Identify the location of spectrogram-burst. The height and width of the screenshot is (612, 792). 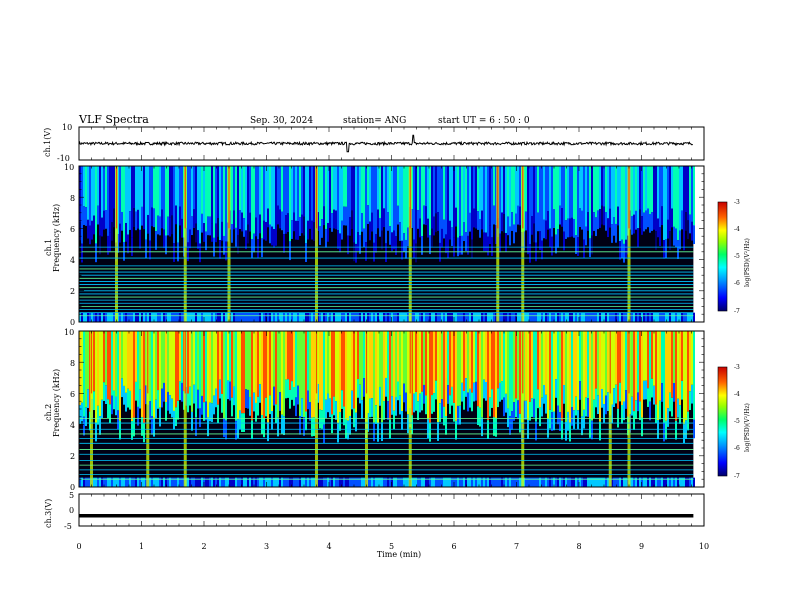
(523, 409).